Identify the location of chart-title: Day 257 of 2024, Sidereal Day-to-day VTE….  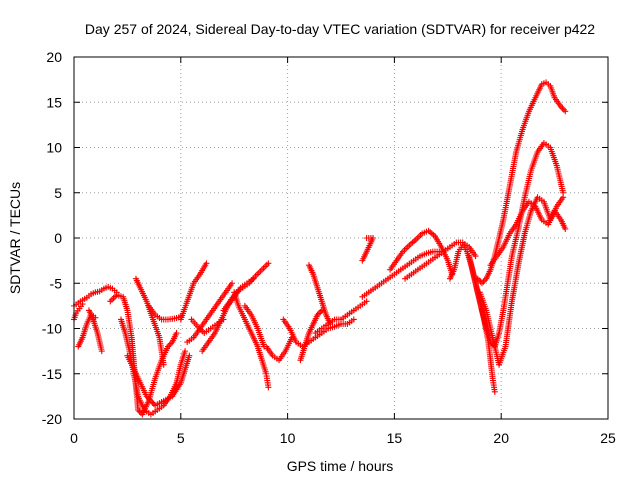
(340, 29).